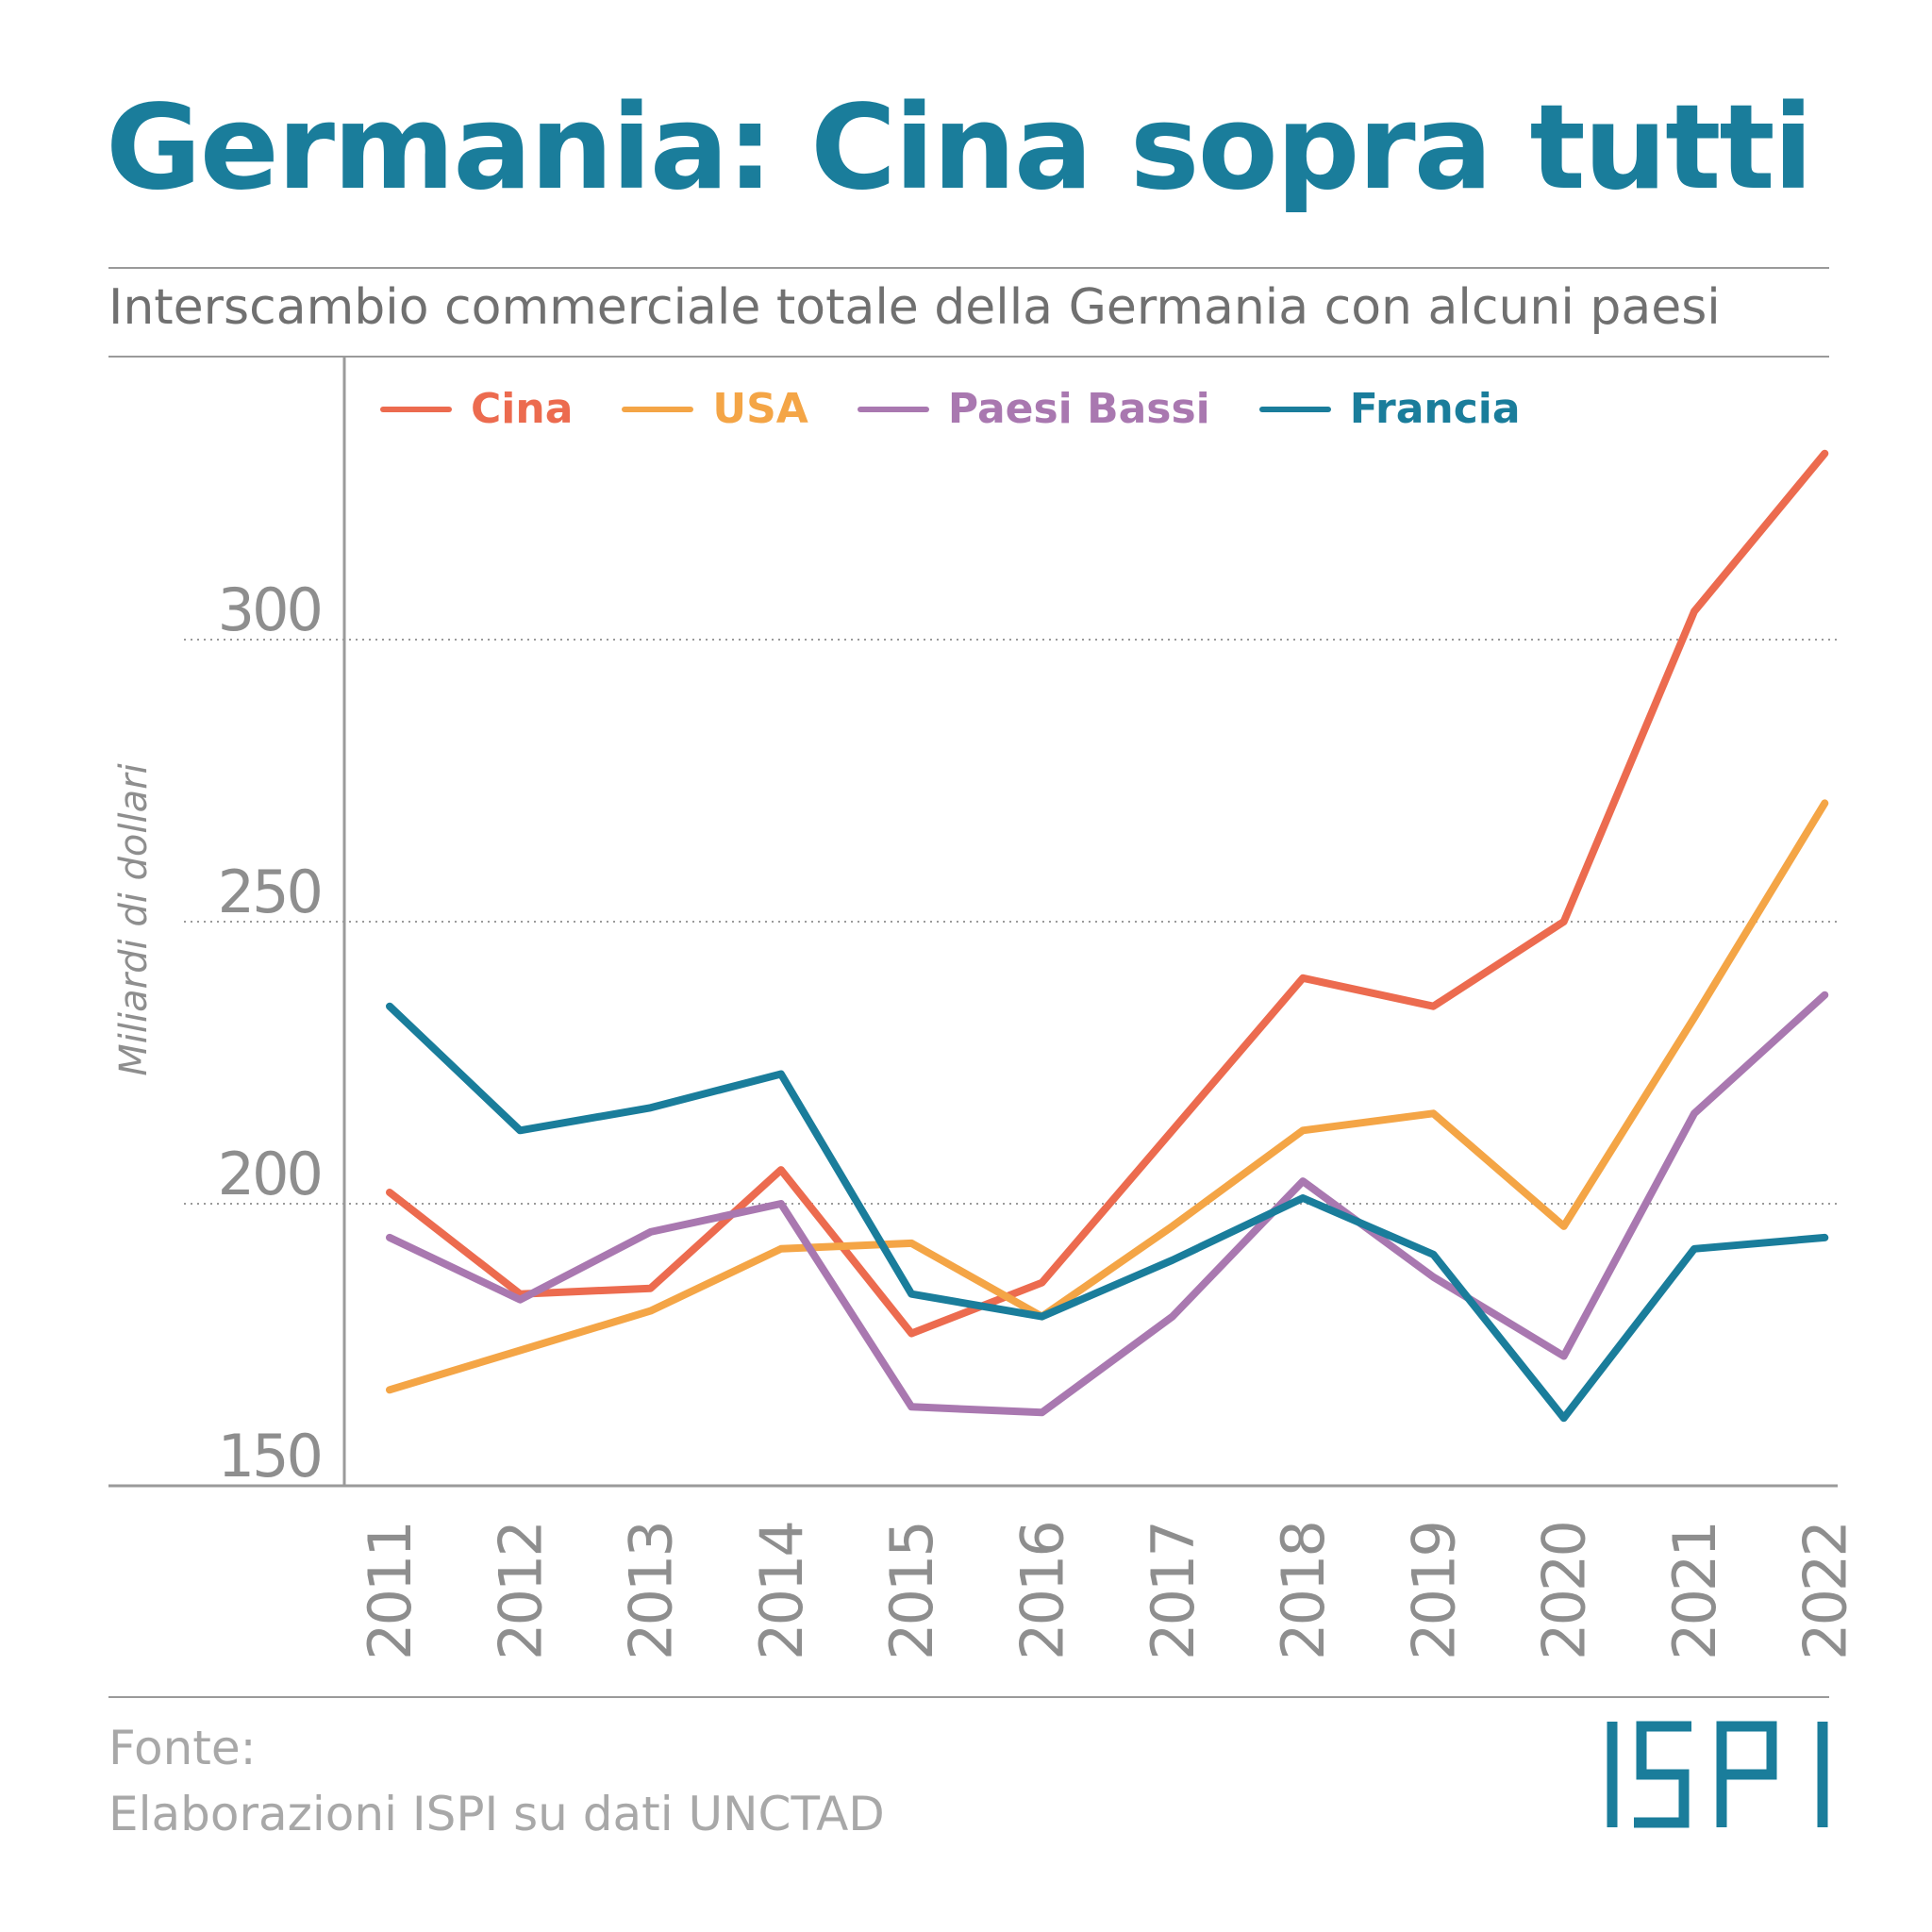 The image size is (1932, 1932). Describe the element at coordinates (969, 268) in the screenshot. I see `title-divider` at that location.